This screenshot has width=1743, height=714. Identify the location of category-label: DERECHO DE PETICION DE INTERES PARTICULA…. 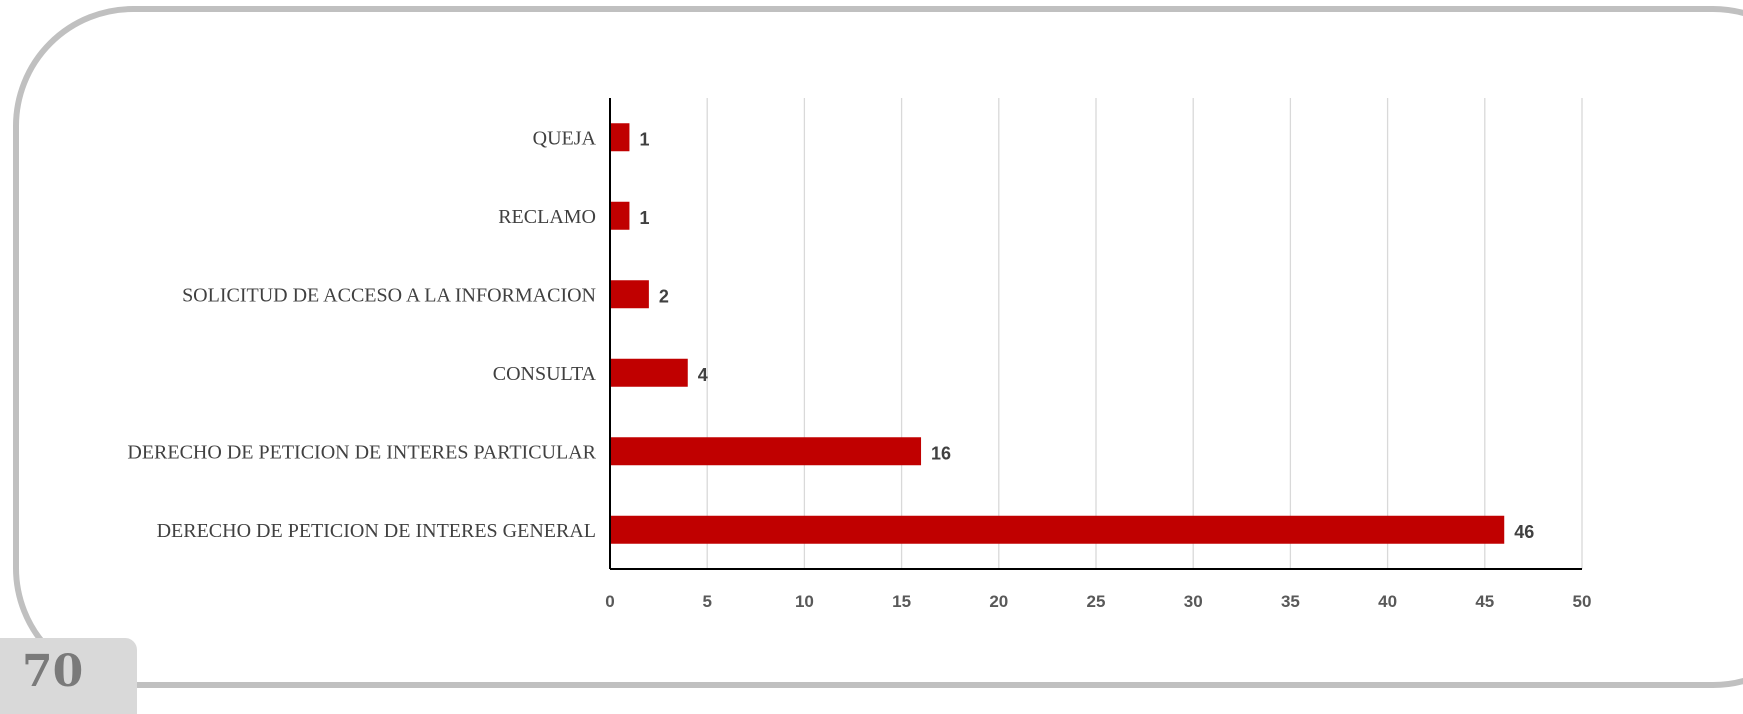
(361, 452).